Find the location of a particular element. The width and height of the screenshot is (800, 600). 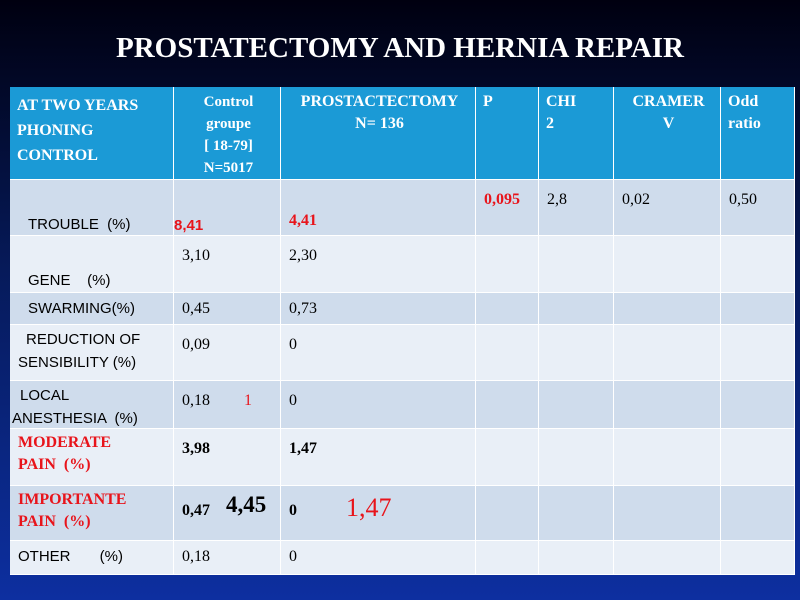

header-cell-text: Odd ratio is located at coordinates (744, 112).